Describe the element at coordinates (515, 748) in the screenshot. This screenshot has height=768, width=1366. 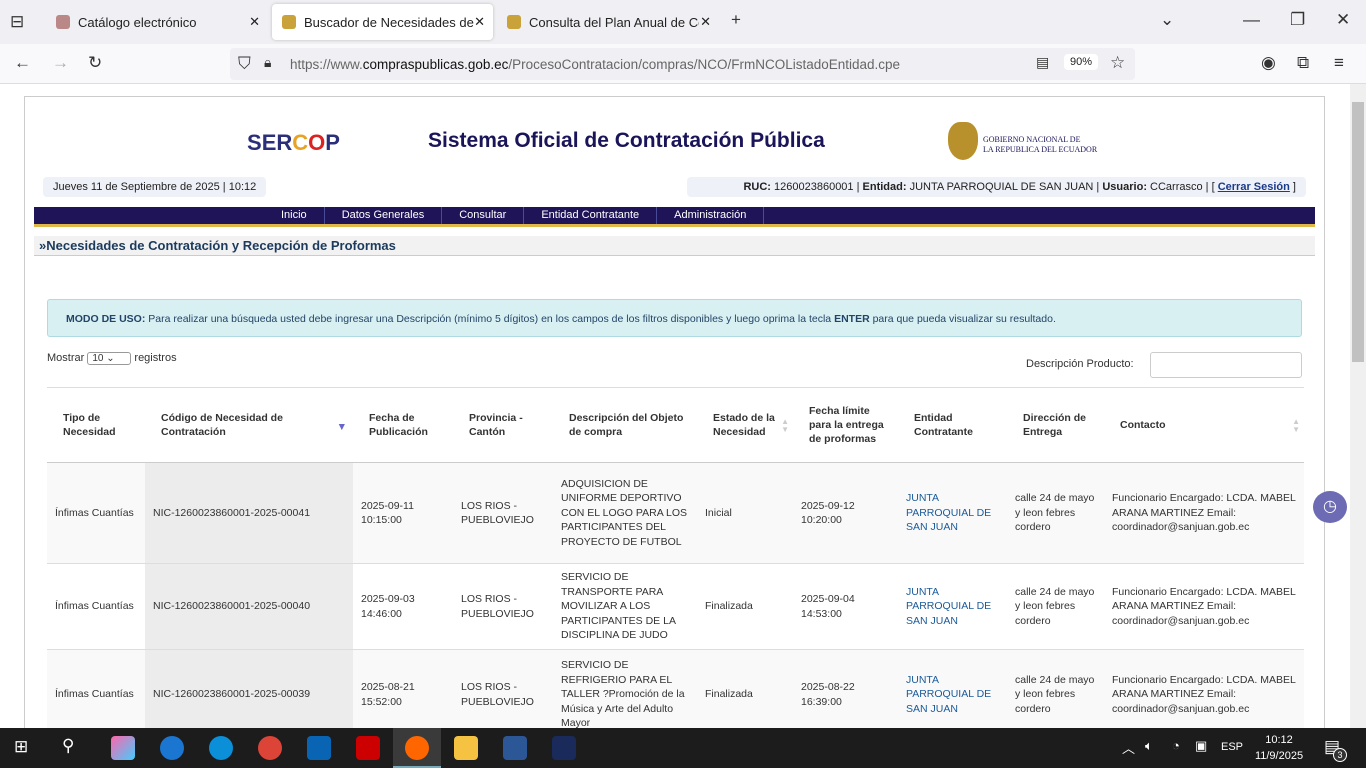
I see `word-icon` at that location.